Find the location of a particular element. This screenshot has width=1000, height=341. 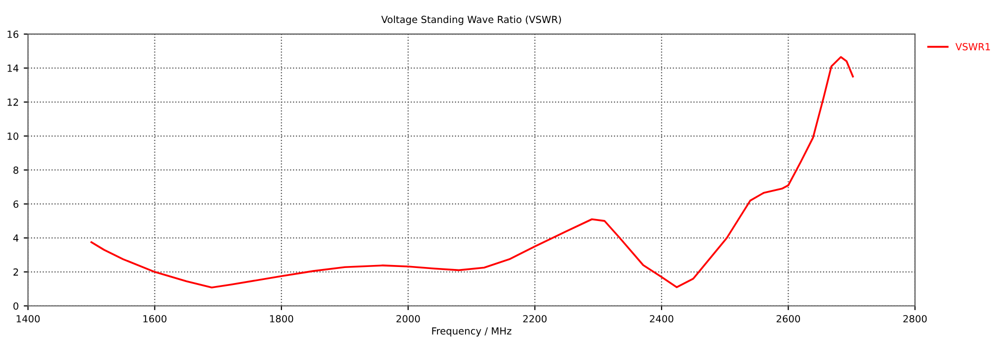

y-tick-label: 2 is located at coordinates (16, 272).